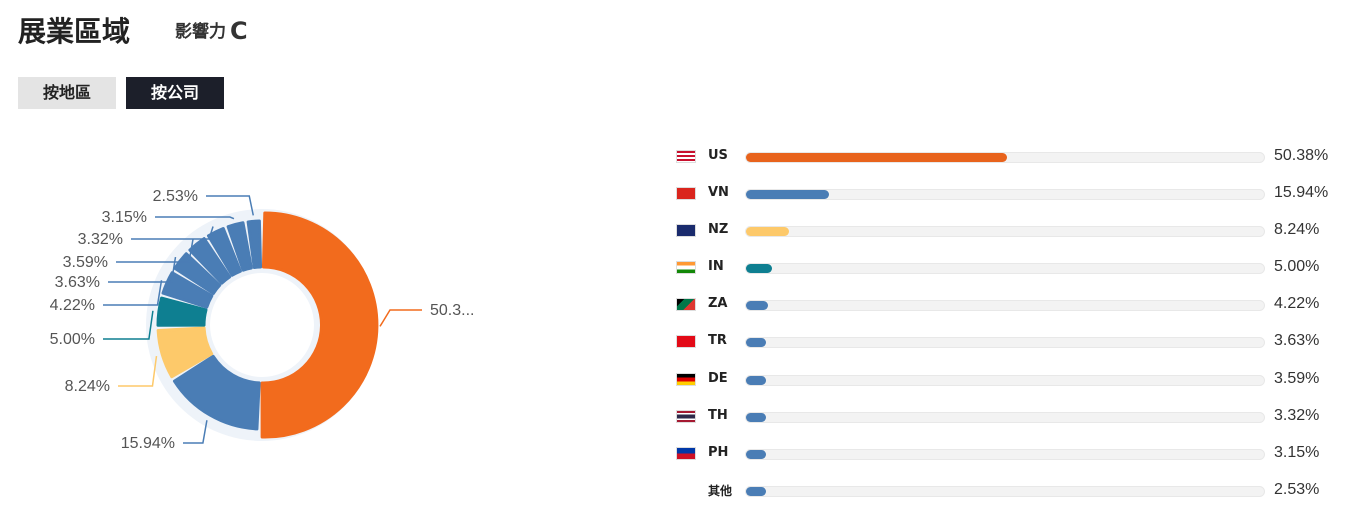 The image size is (1358, 531). What do you see at coordinates (187, 290) in the screenshot?
I see `donut-slice-ZA` at bounding box center [187, 290].